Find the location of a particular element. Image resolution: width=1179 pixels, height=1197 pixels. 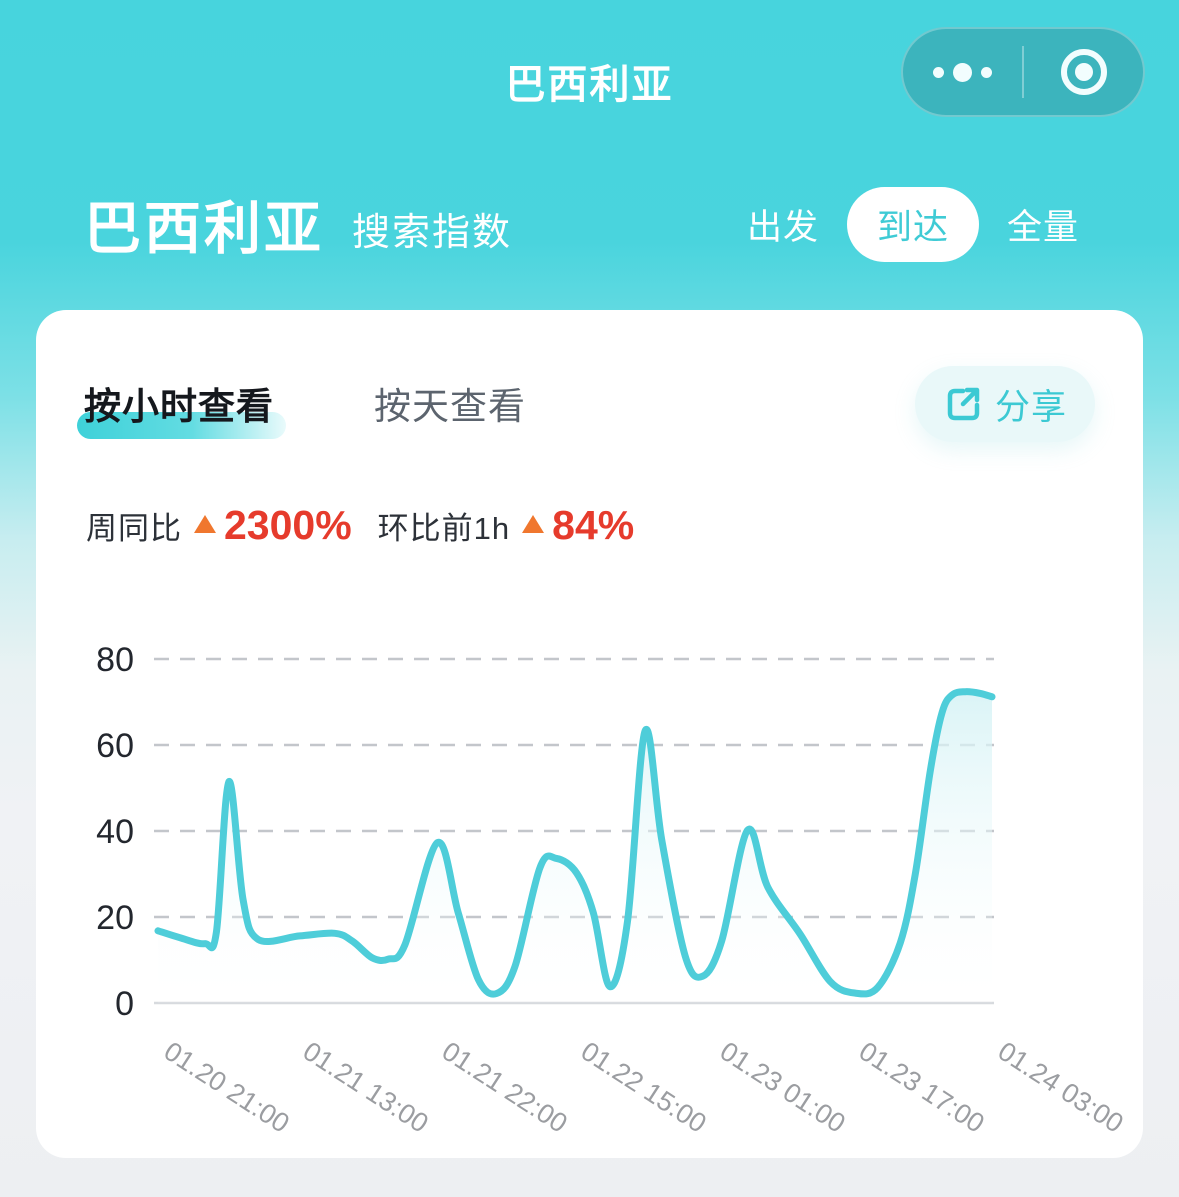

y-axis-labels: 0 20 40 60 80 is located at coordinates (115, 832).